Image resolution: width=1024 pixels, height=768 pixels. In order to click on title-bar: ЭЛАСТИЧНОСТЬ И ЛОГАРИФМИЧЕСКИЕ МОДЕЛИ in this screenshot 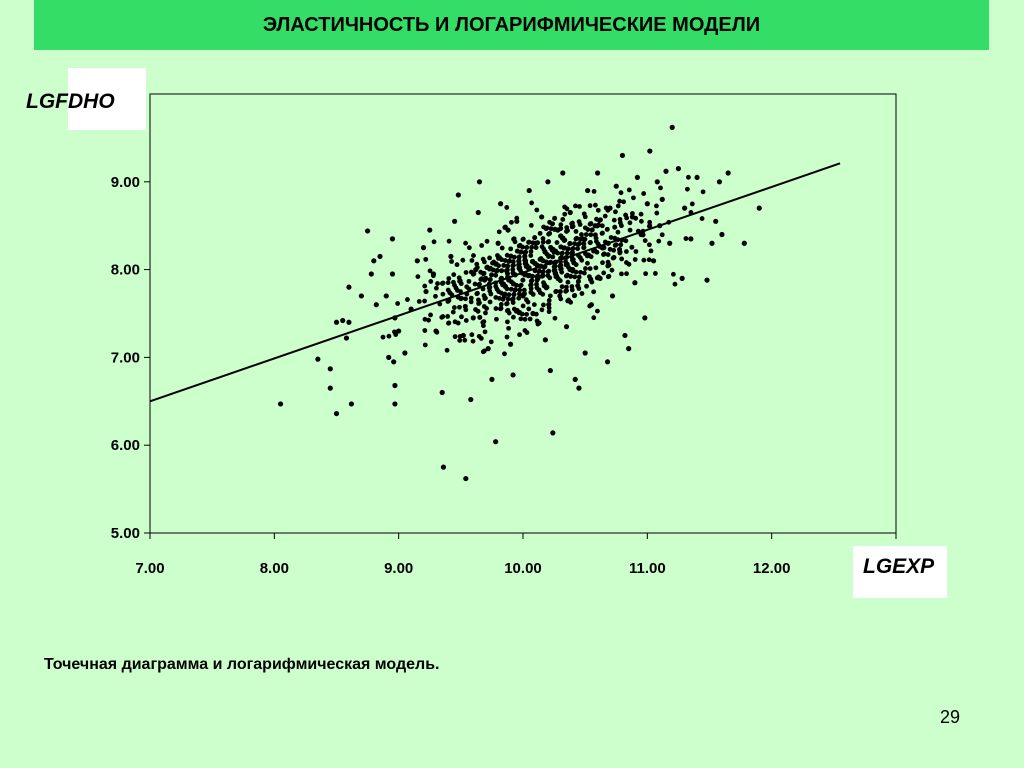, I will do `click(511, 25)`.